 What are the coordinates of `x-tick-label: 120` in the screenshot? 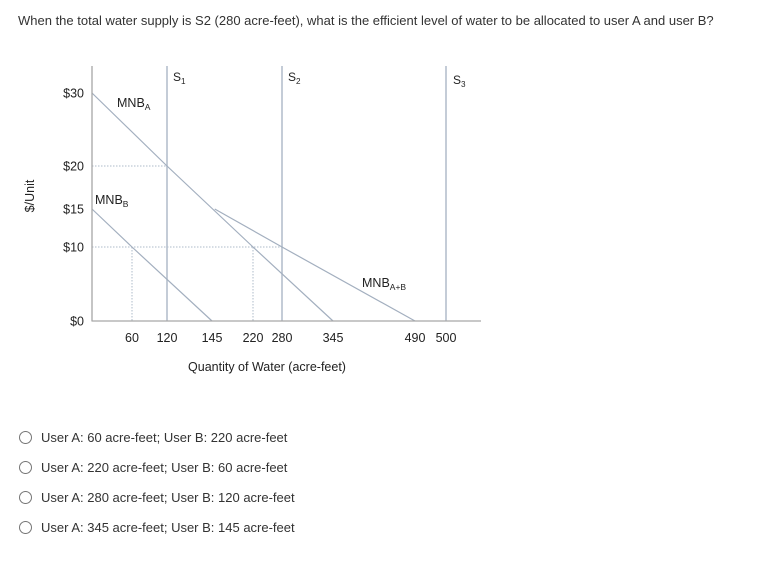 It's located at (167, 338).